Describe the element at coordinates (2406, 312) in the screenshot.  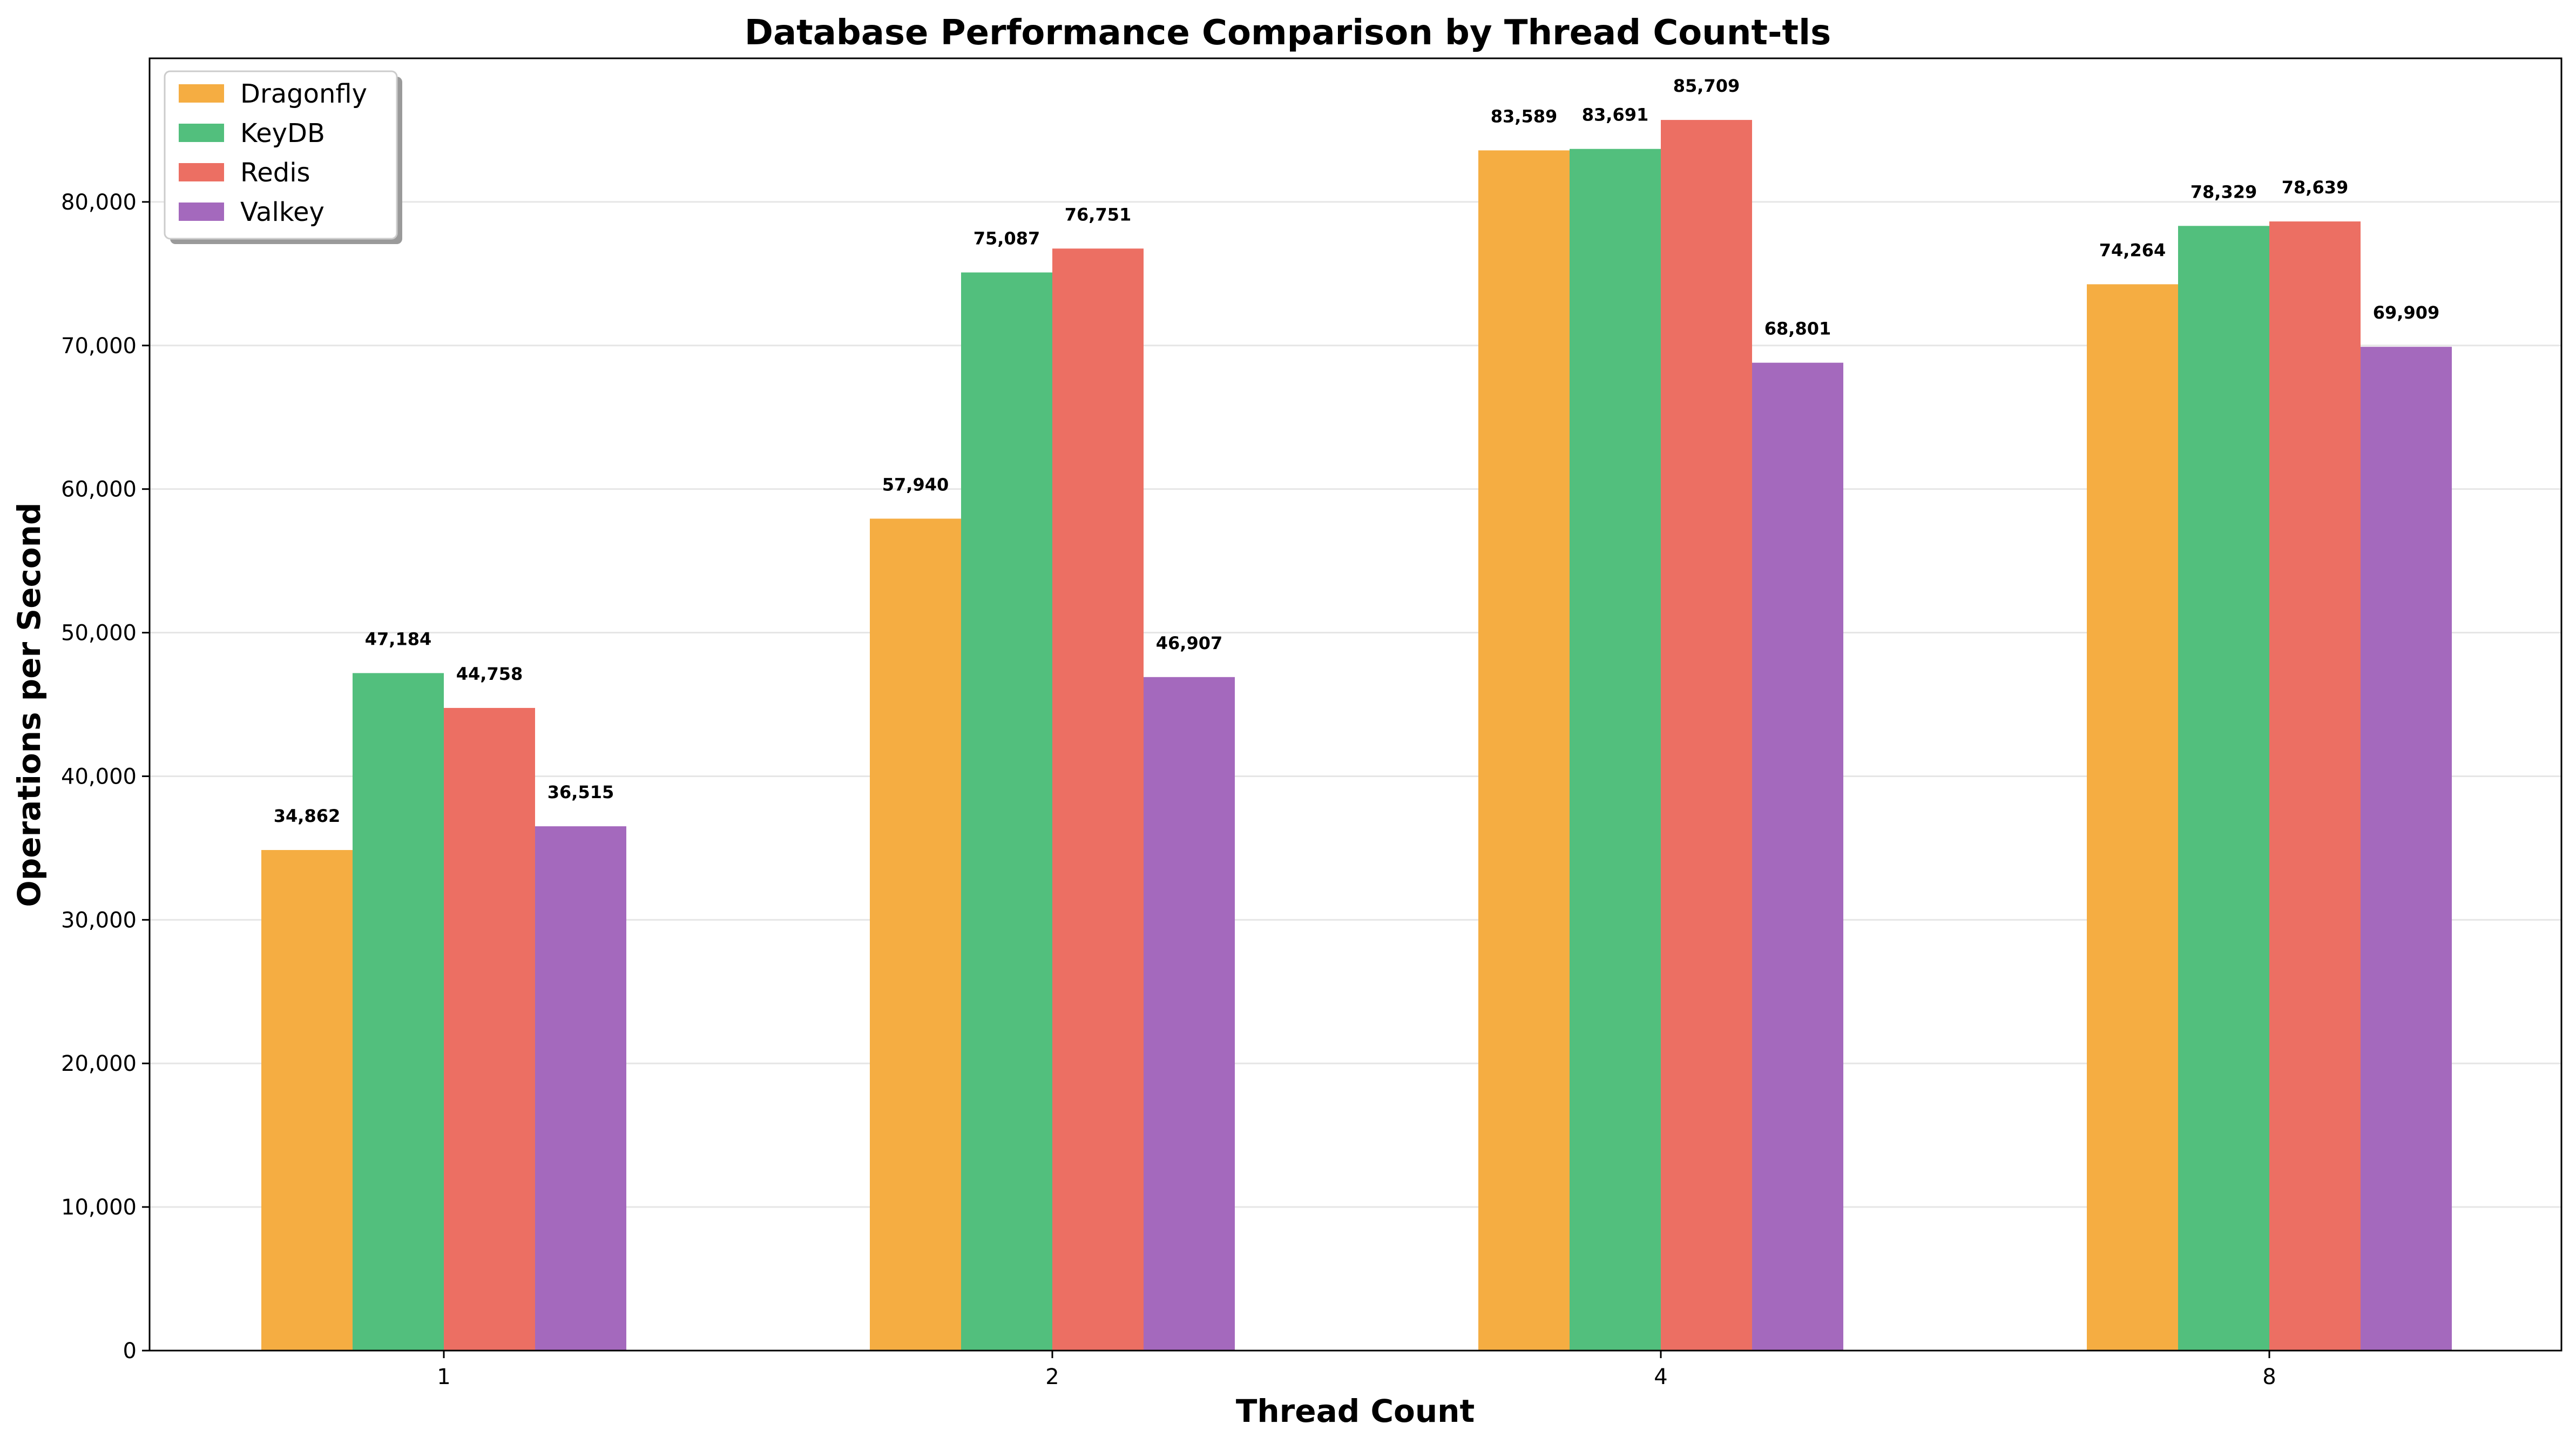
I see `data-label: 69,909` at that location.